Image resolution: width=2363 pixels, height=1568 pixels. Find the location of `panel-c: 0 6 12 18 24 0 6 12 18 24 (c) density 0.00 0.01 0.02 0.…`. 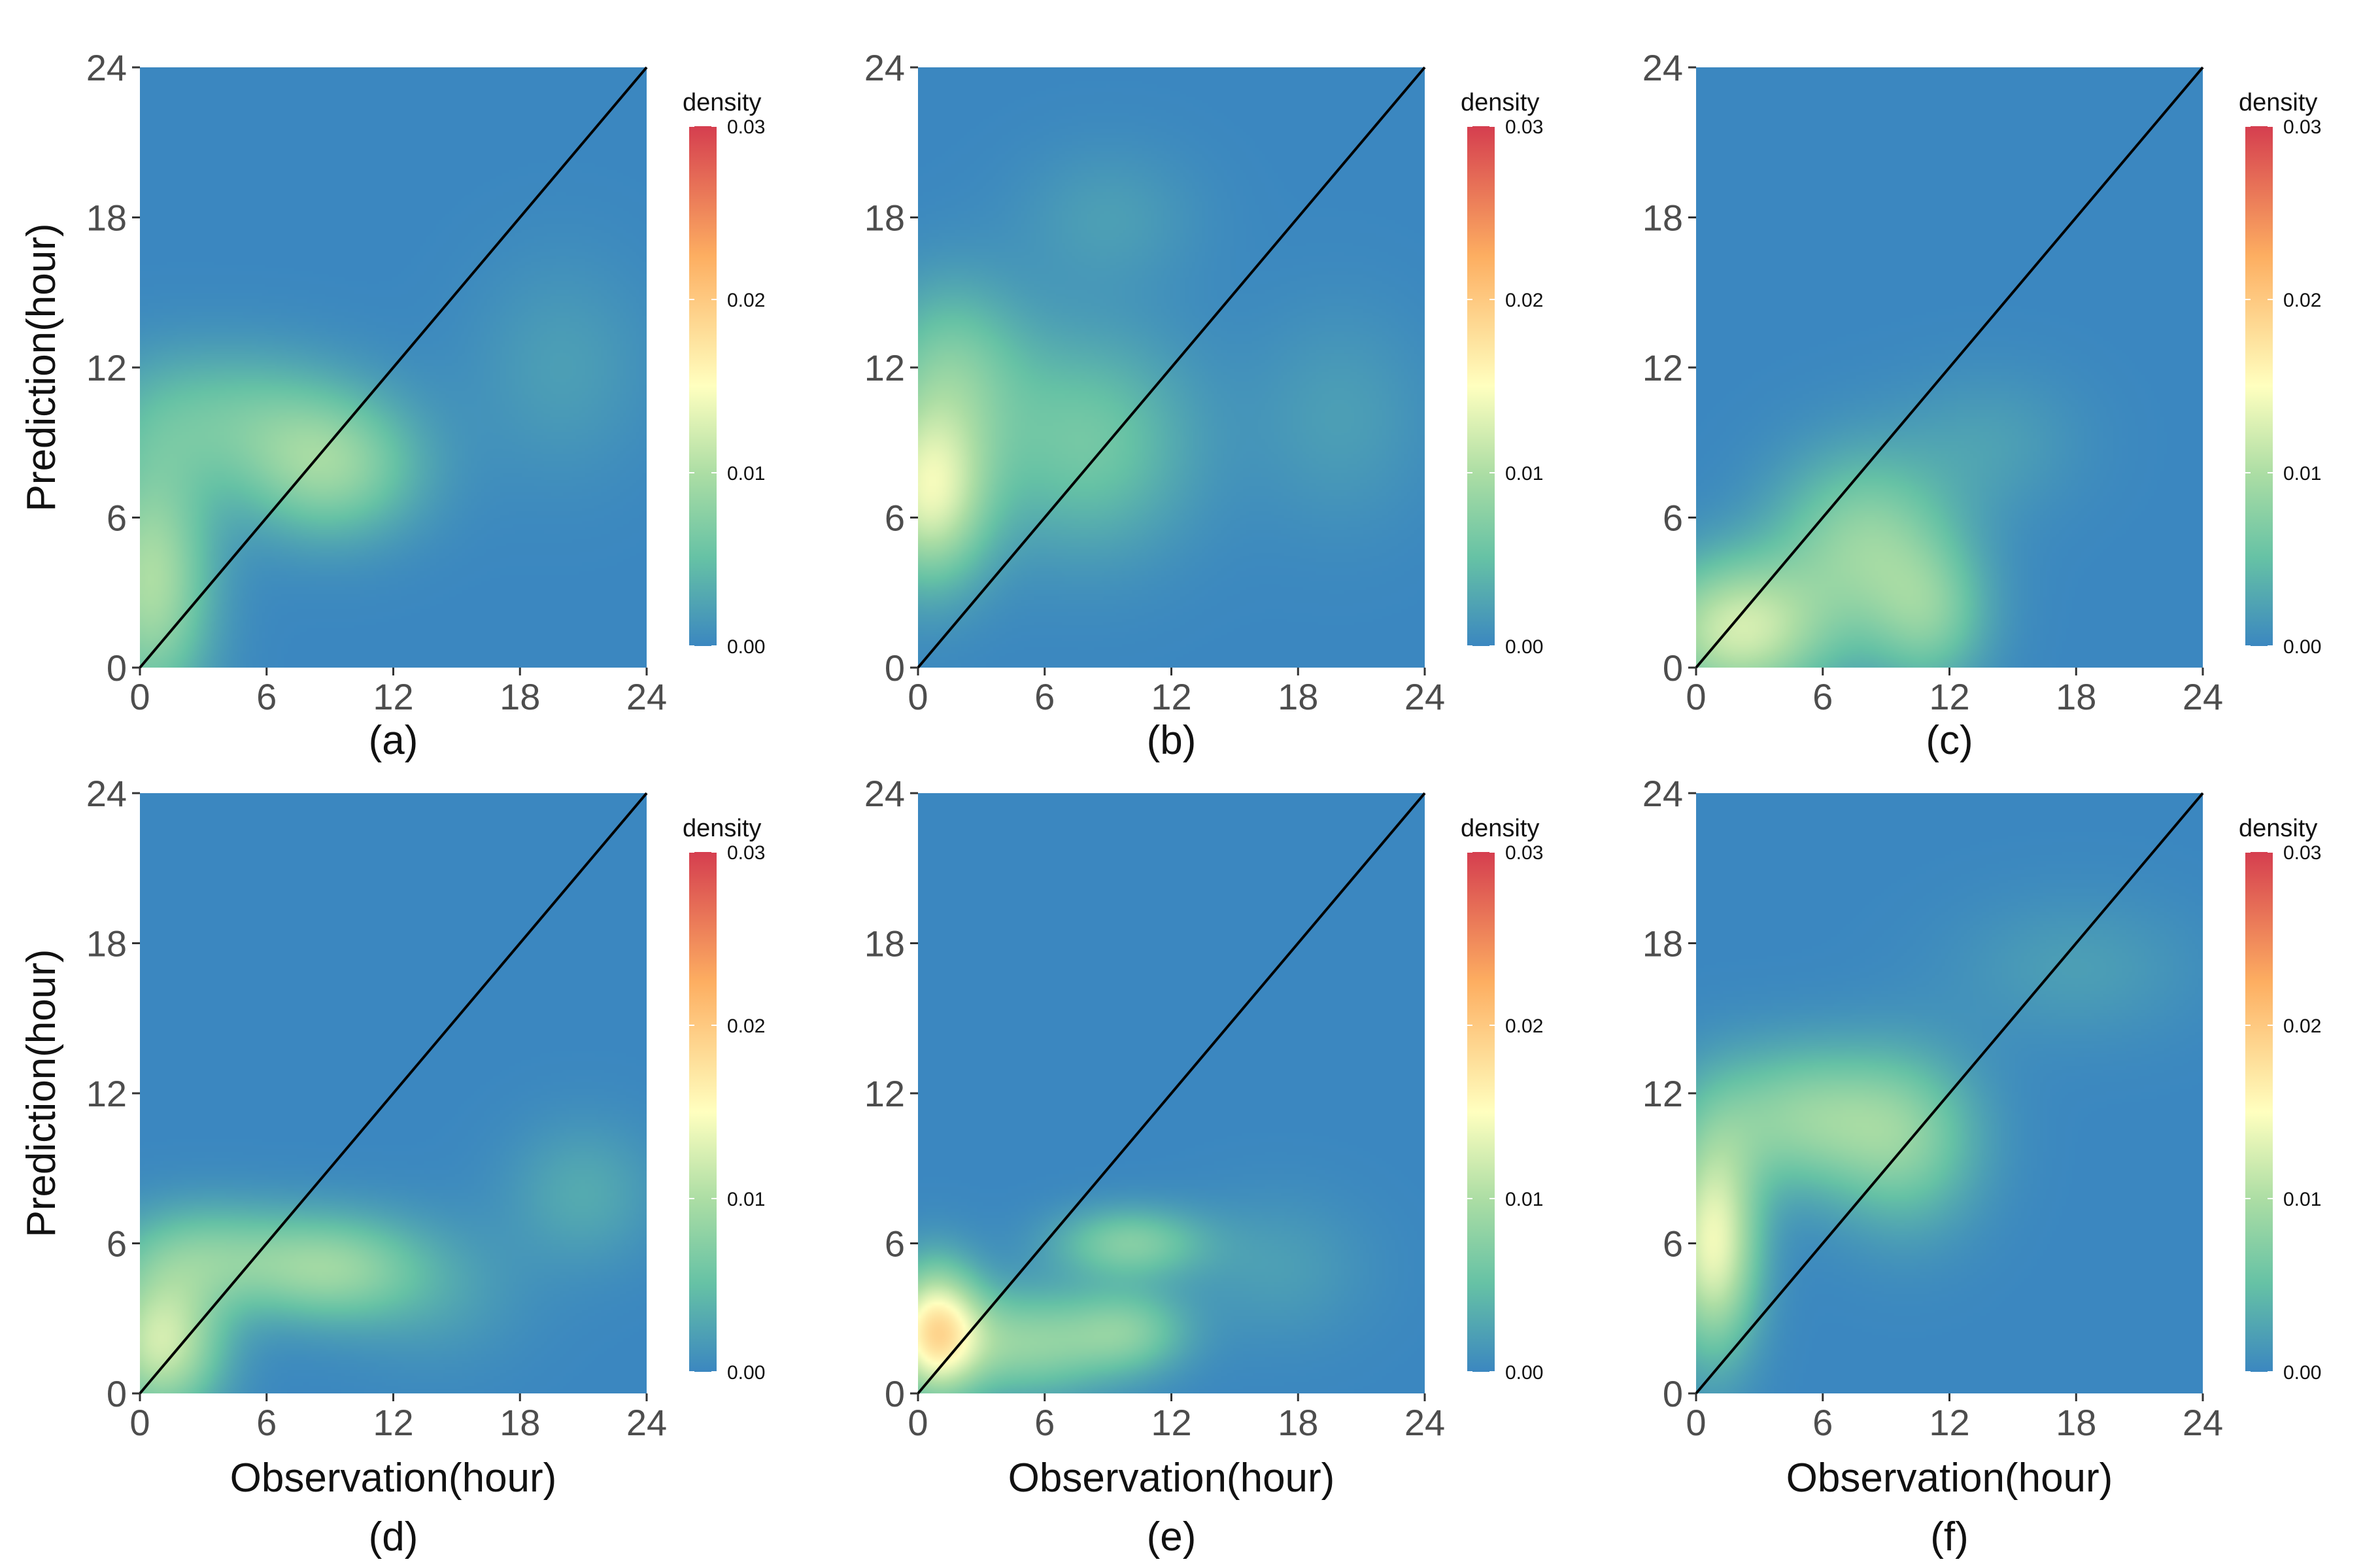

panel-c: 0 6 12 18 24 0 6 12 18 24 (c) density 0.00 0.01 0.02 0.… is located at coordinates (1982, 405).